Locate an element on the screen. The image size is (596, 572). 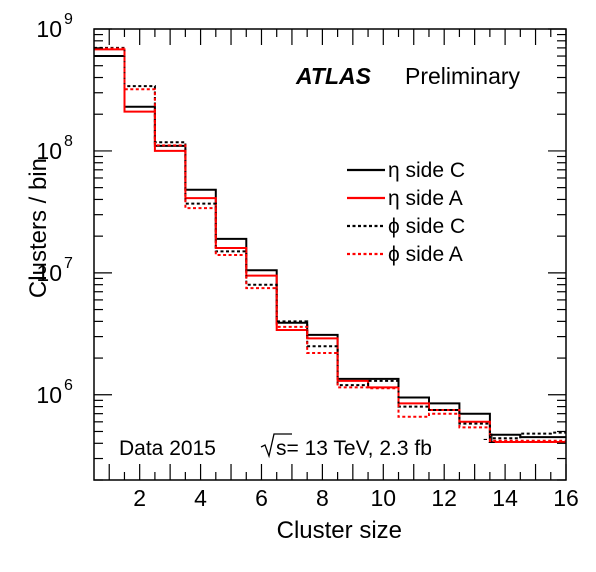
lumi-exponent: -1 is located at coordinates (489, 438).